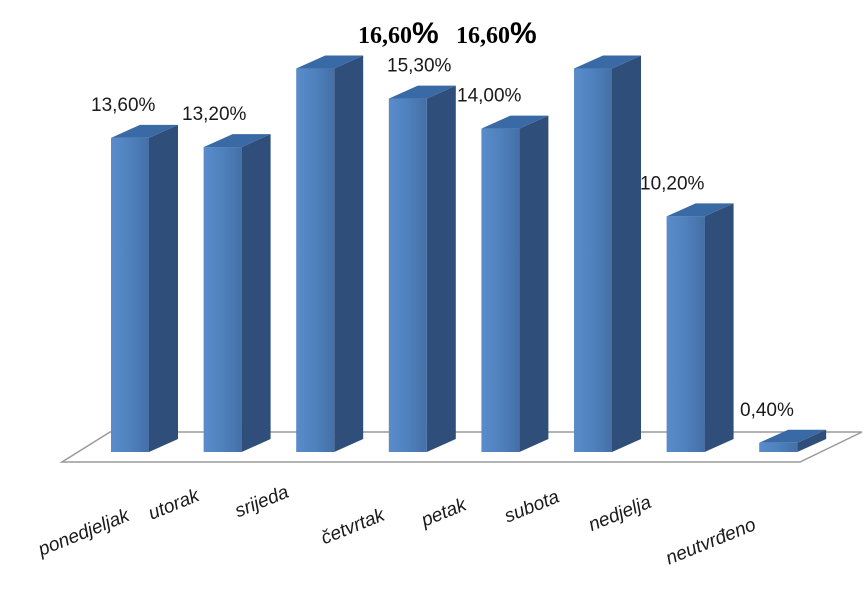  Describe the element at coordinates (496, 33) in the screenshot. I see `emphasized-label-subota: 16,60%` at that location.